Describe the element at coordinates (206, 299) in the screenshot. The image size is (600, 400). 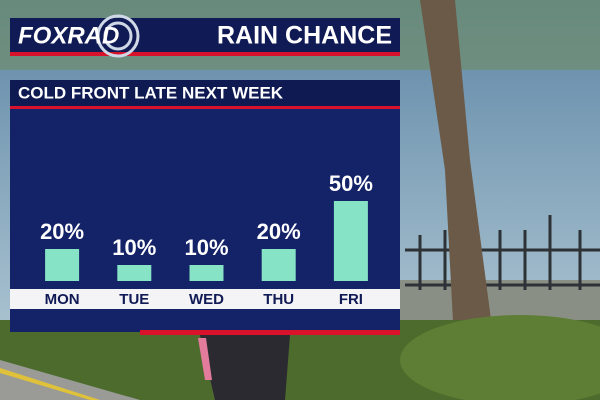
I see `x-tick-label: WED` at that location.